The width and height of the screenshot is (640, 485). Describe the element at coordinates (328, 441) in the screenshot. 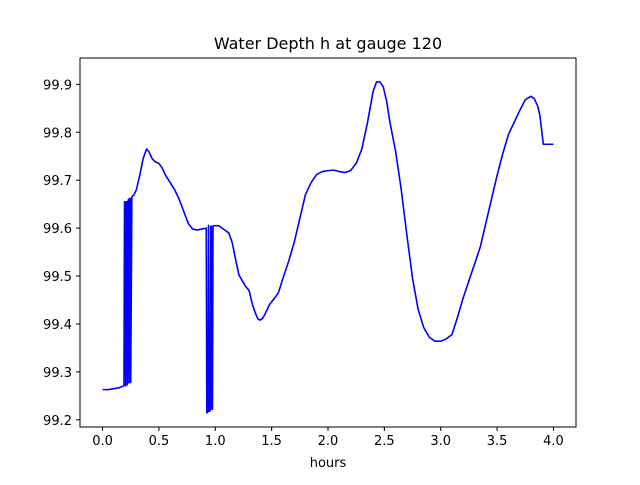

I see `x-tick-label: 2.0` at that location.